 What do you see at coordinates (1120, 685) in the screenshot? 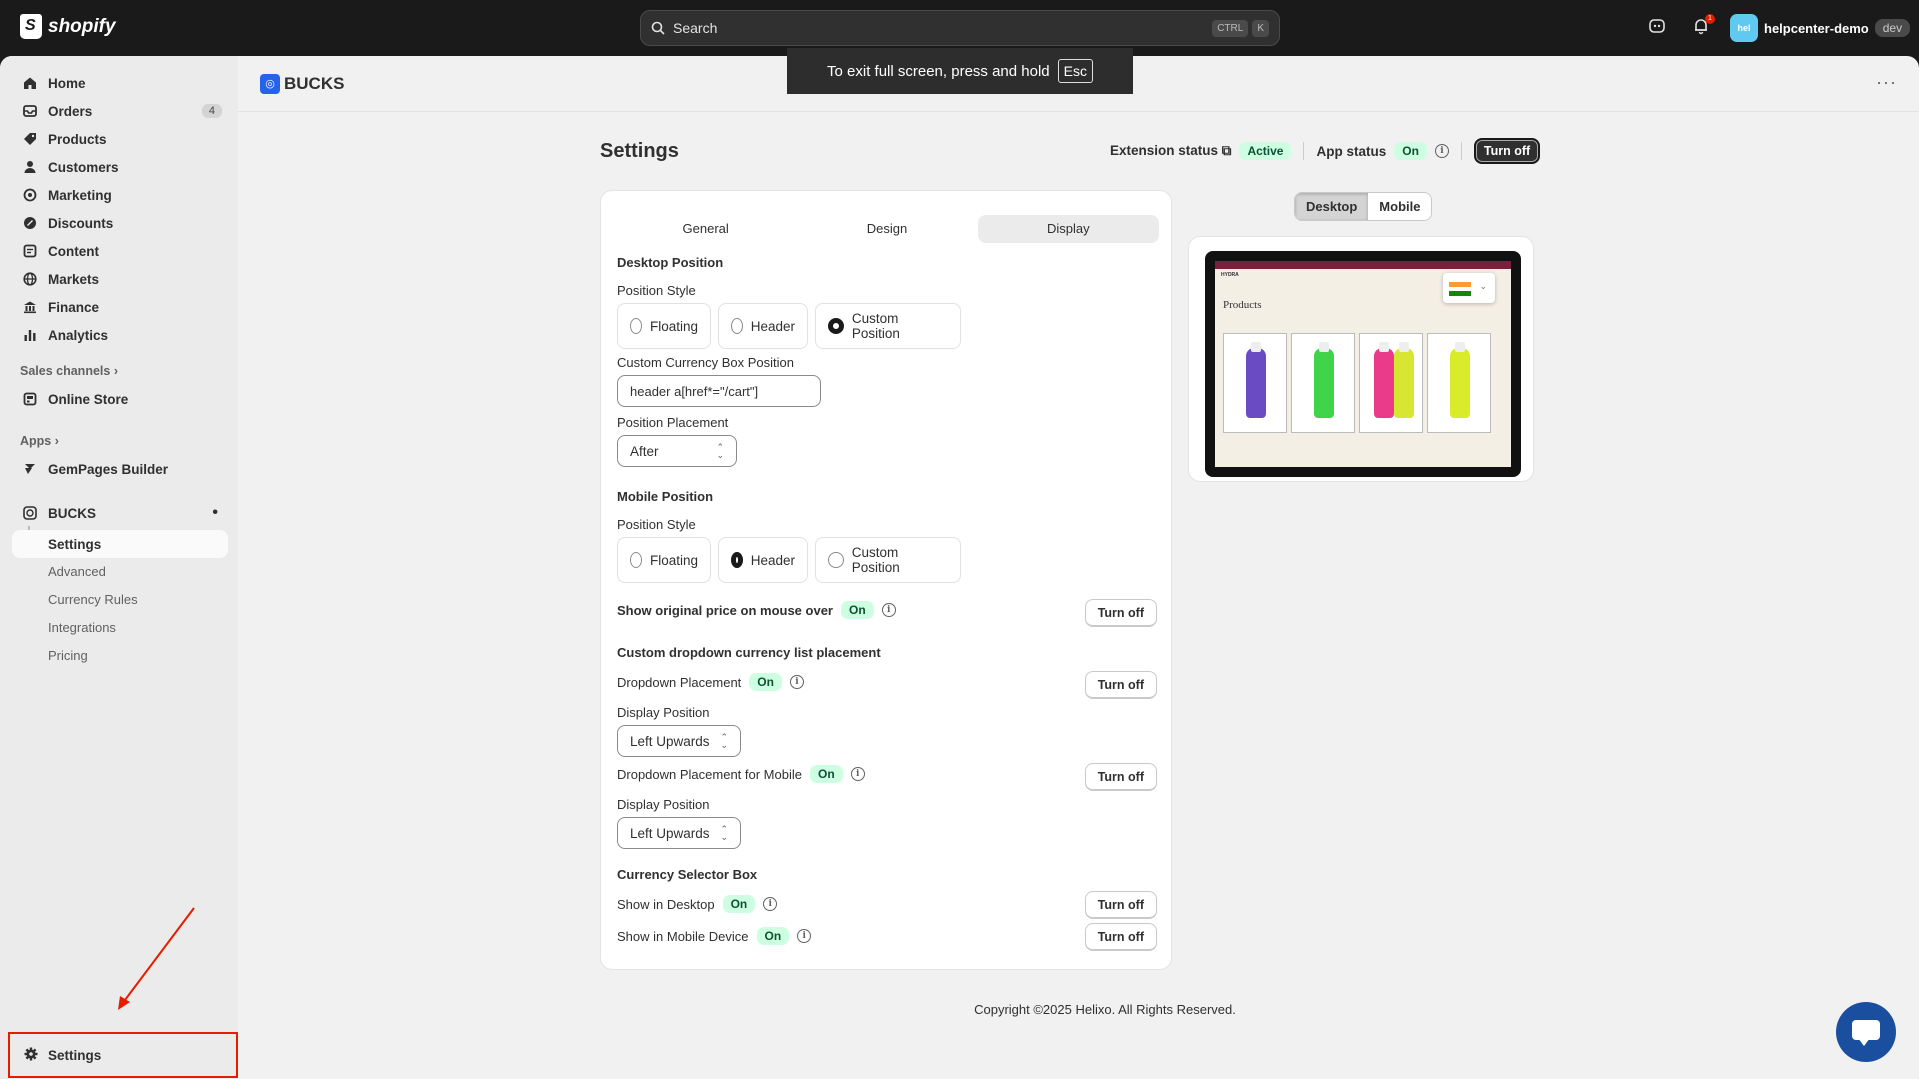
I see `dropdown-placement-turn-off-button: Turn off` at bounding box center [1120, 685].